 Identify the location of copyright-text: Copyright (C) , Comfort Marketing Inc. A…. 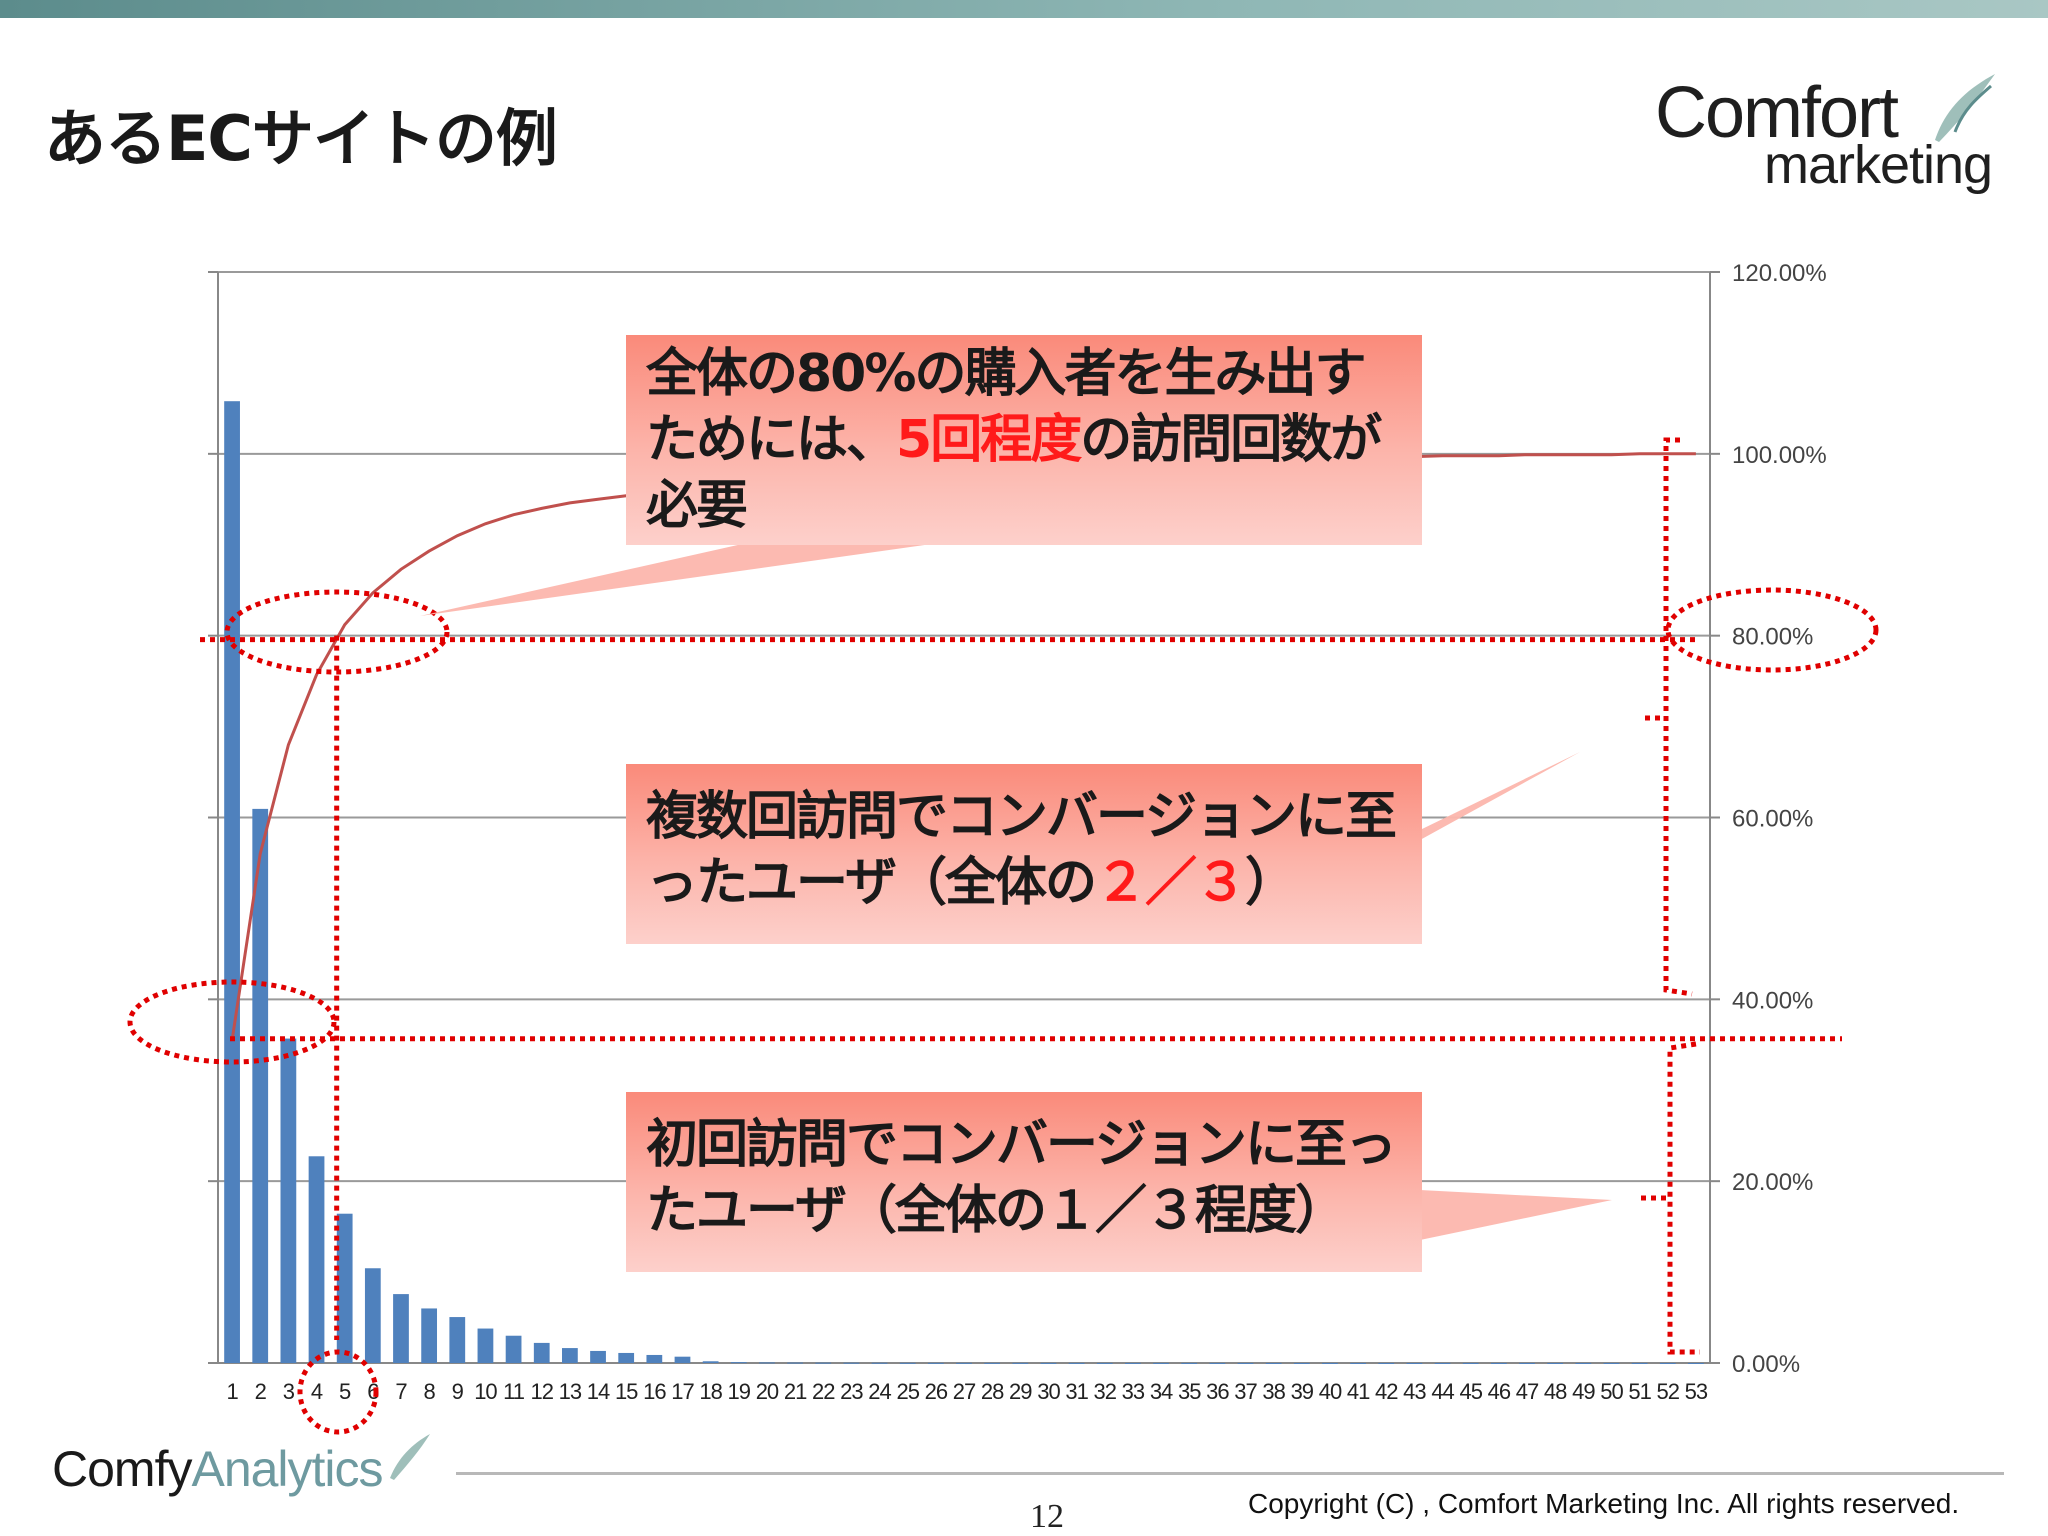
(1604, 1503).